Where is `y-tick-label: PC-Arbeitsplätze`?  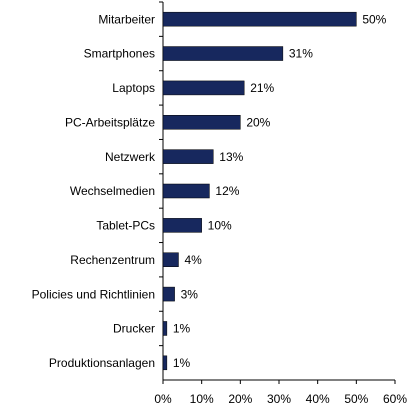
y-tick-label: PC-Arbeitsplätze is located at coordinates (110, 122).